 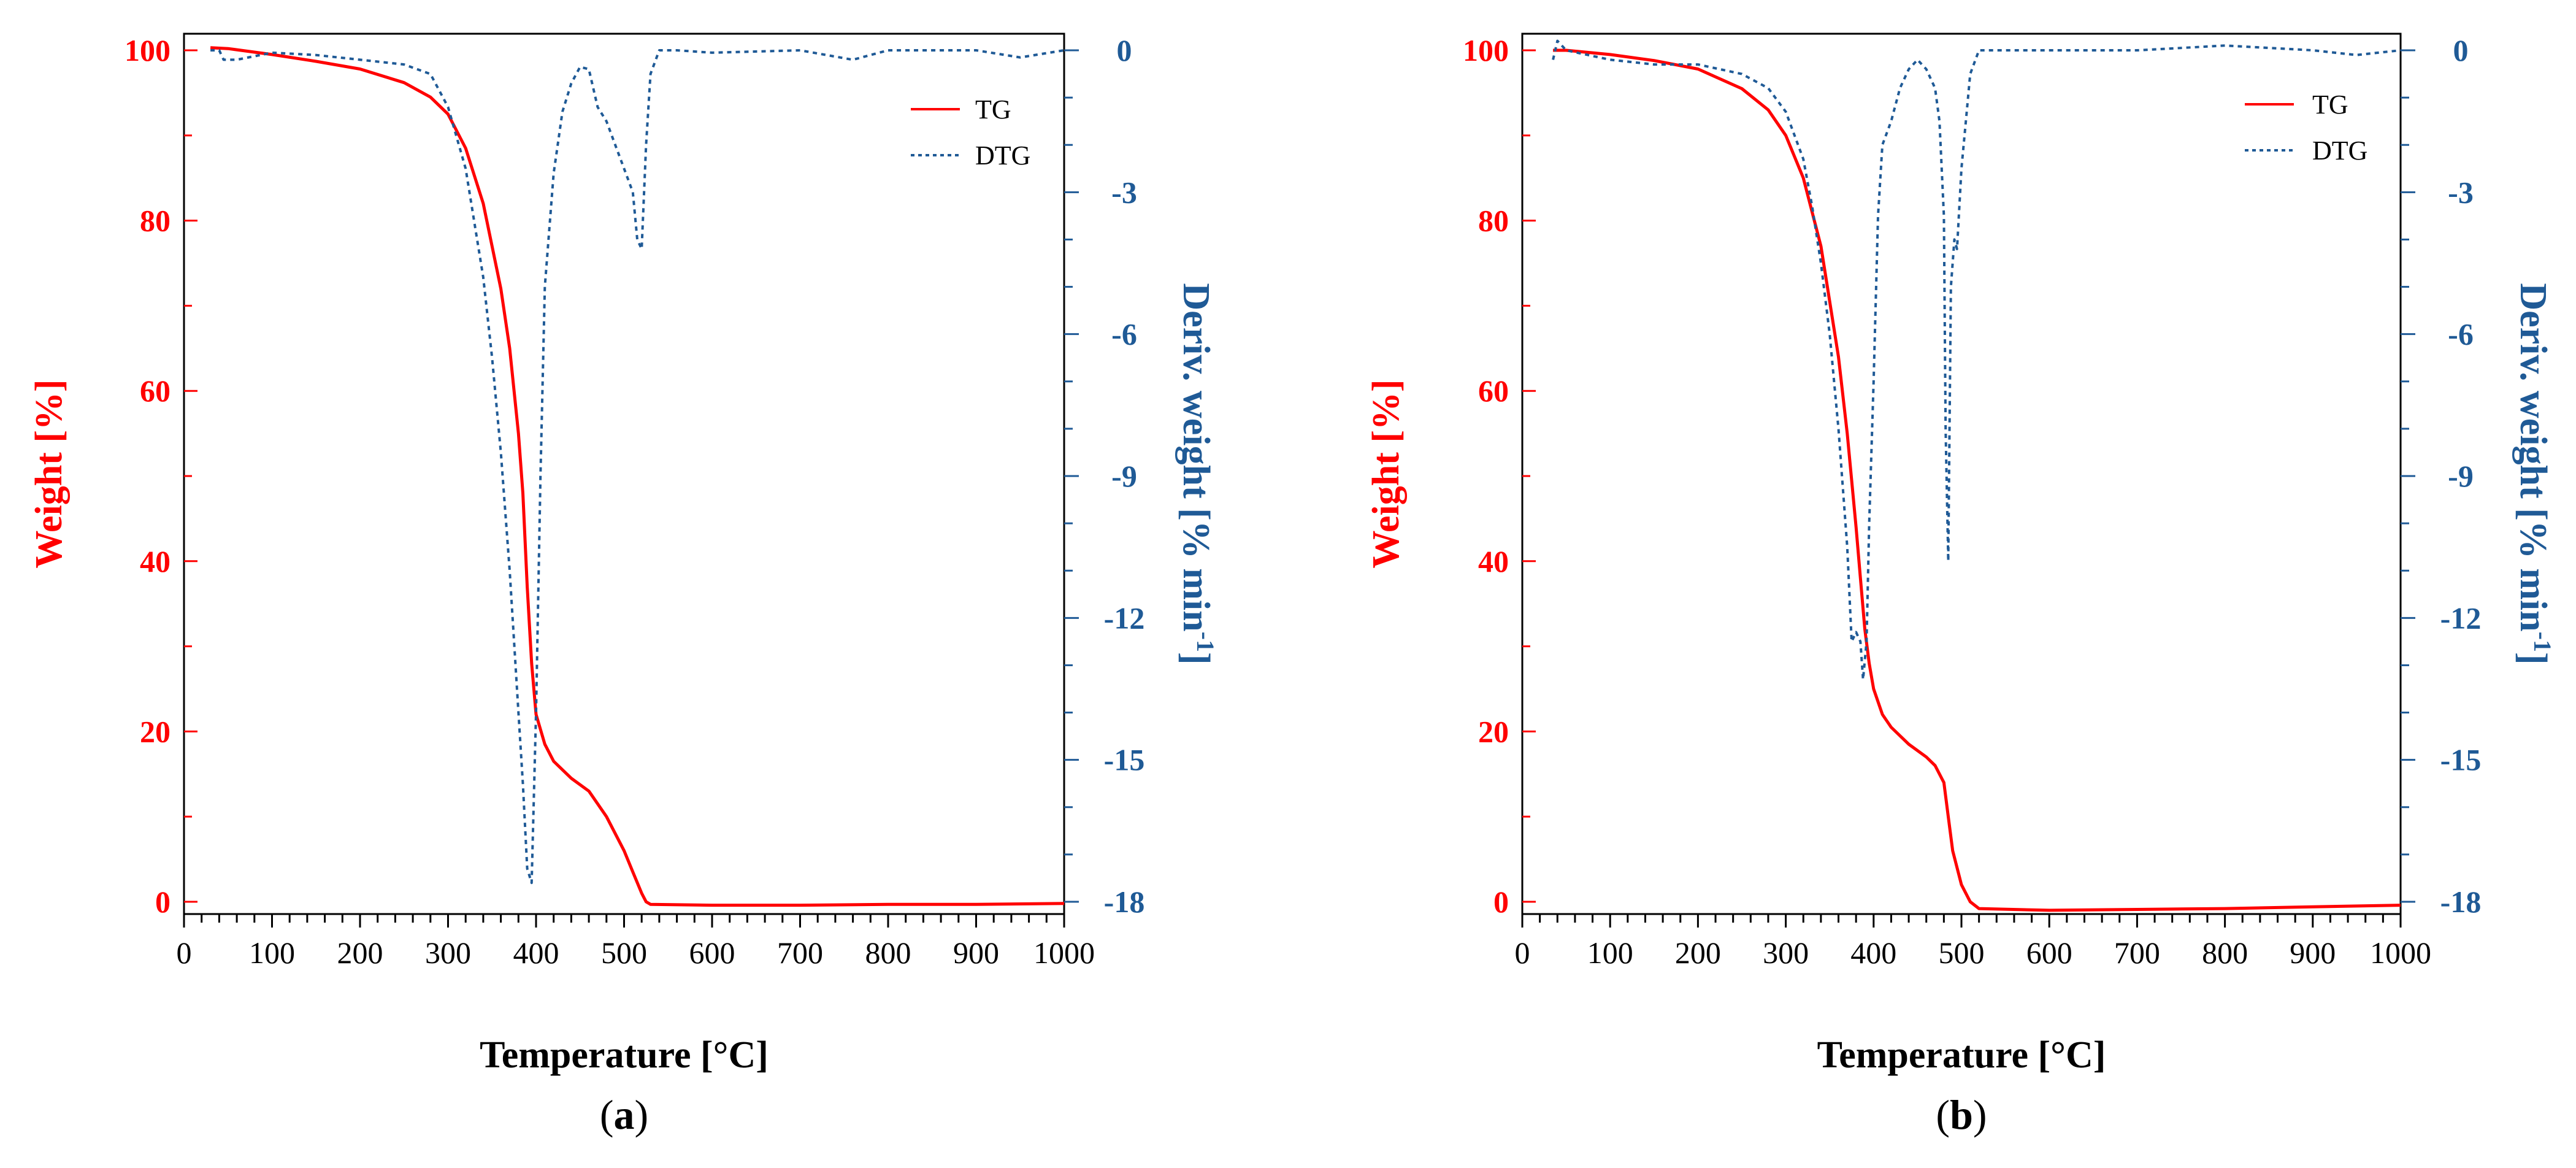 What do you see at coordinates (1962, 953) in the screenshot?
I see `x-tick-label-b: 500` at bounding box center [1962, 953].